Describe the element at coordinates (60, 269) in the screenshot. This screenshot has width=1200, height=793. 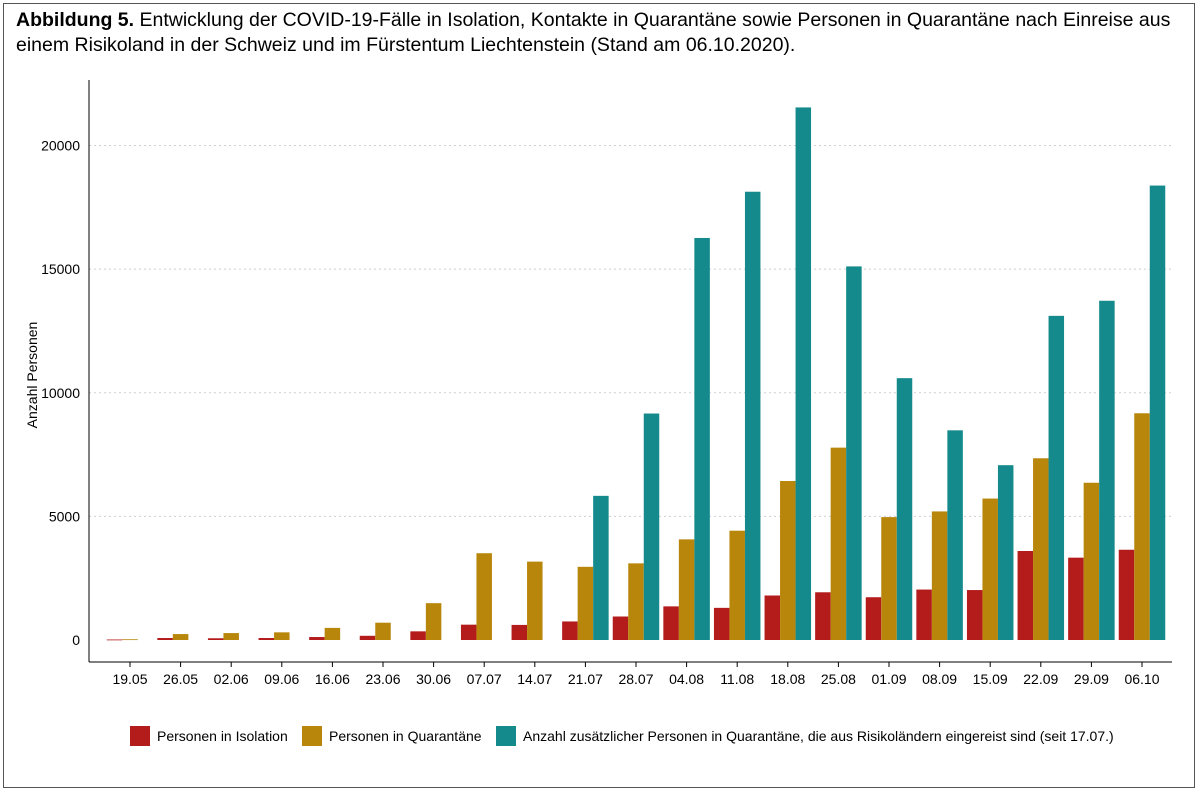
I see `y-tick-label: 15000` at that location.